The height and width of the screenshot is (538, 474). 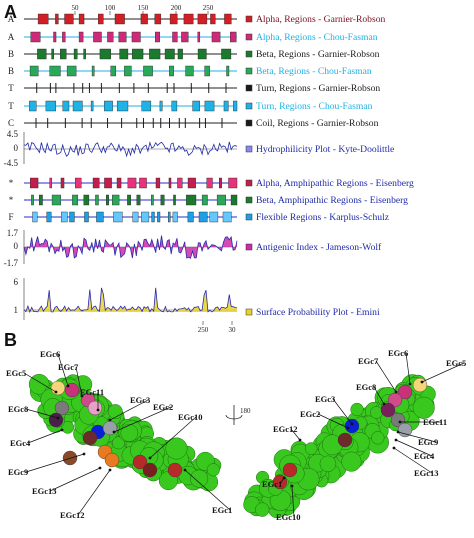 What do you see at coordinates (398, 432) in the screenshot?
I see `right-arrowhead-egc9` at bounding box center [398, 432].